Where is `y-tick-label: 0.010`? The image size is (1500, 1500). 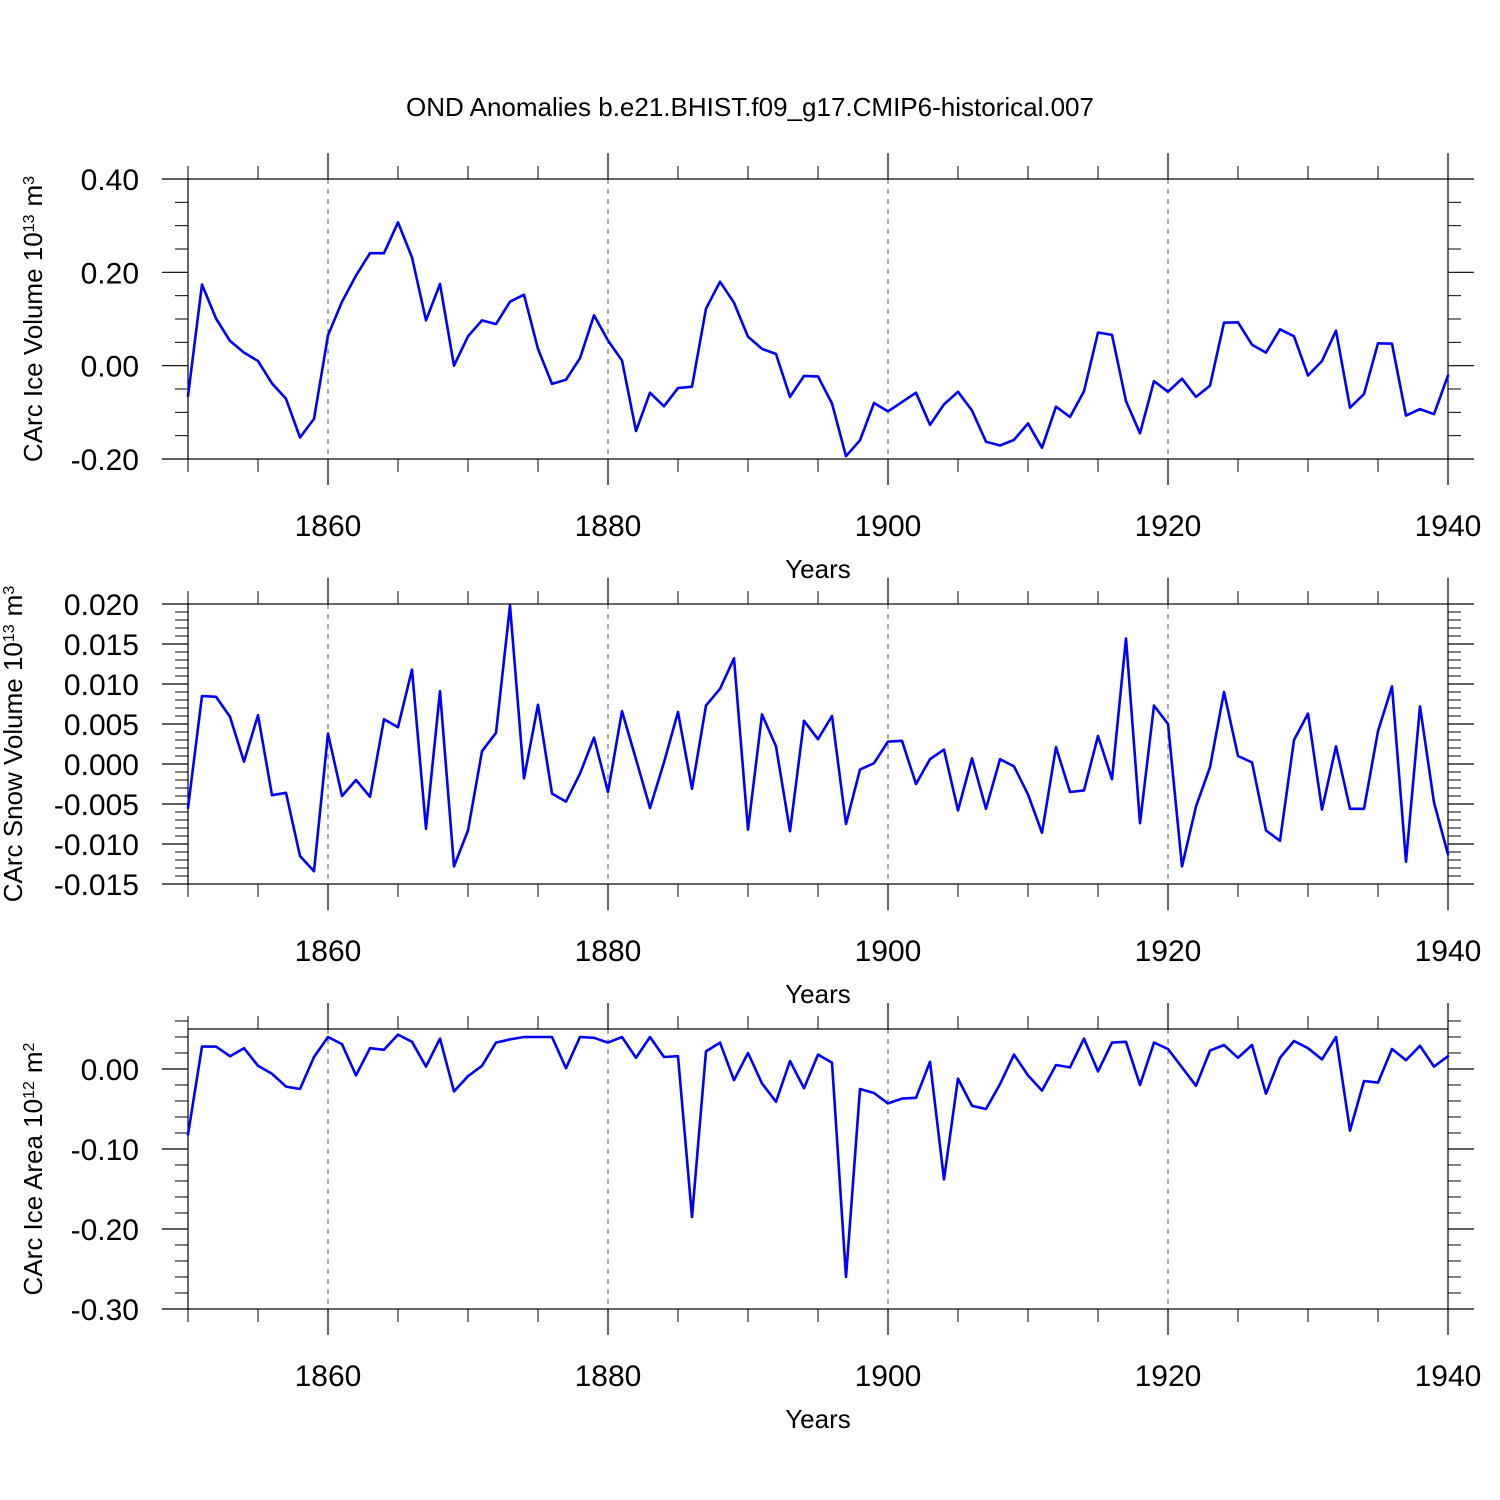 y-tick-label: 0.010 is located at coordinates (101, 685).